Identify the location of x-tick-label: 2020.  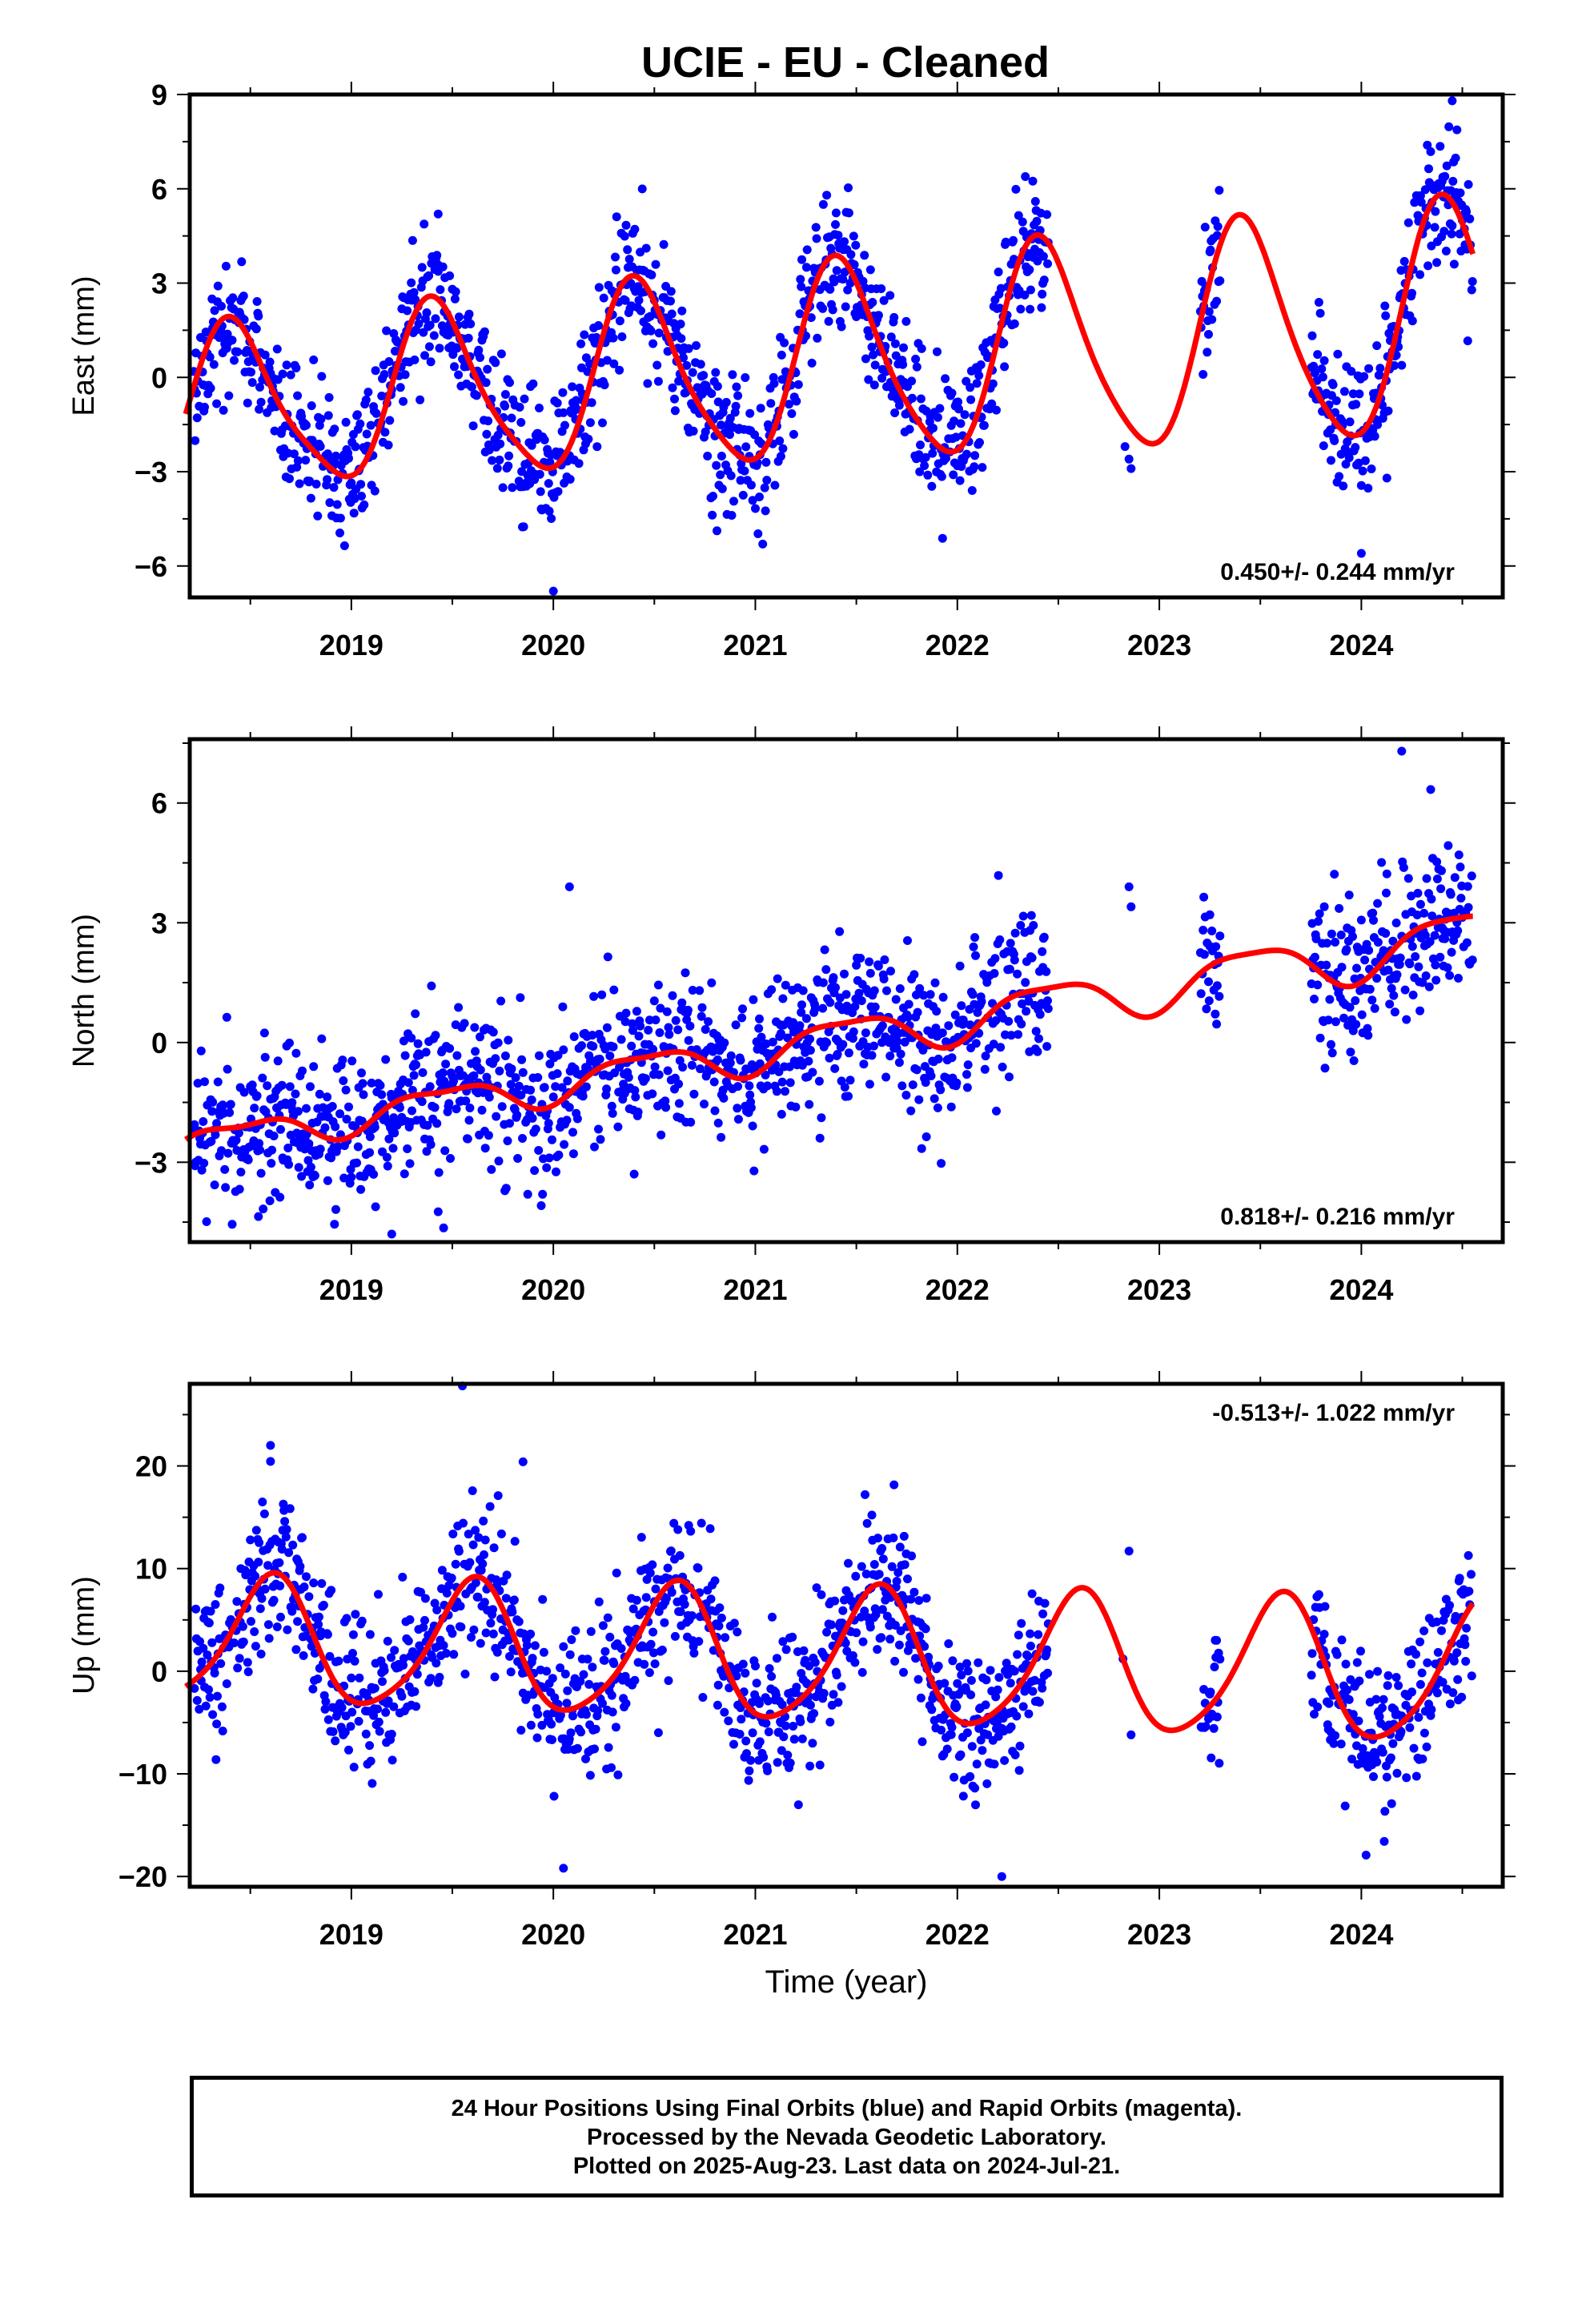
(553, 645).